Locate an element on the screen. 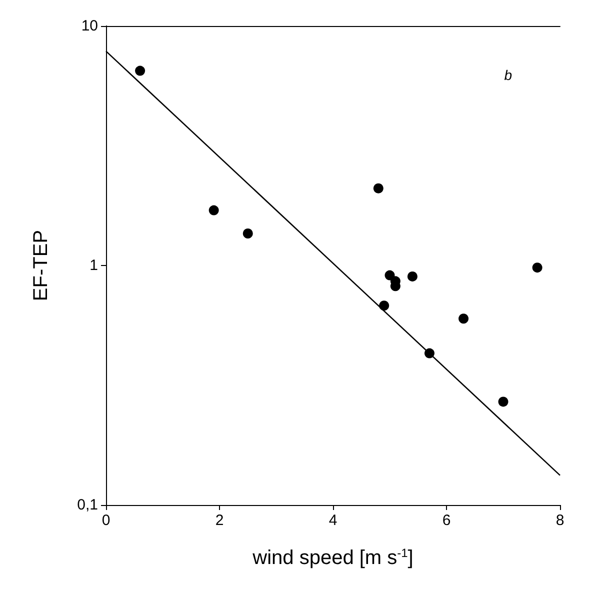  x-tick-label: 0 is located at coordinates (106, 520).